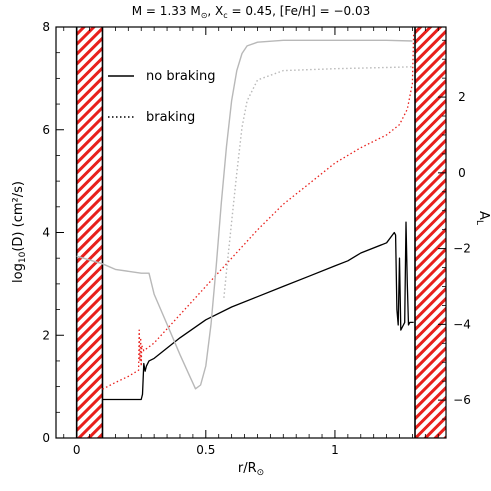  What do you see at coordinates (462, 324) in the screenshot?
I see `y2-tick-label: −4` at bounding box center [462, 324].